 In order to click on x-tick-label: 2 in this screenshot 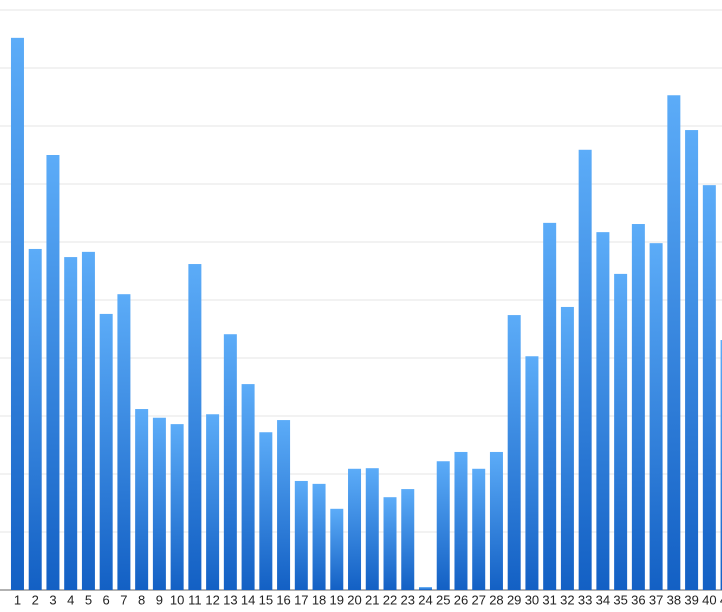, I will do `click(35, 599)`.